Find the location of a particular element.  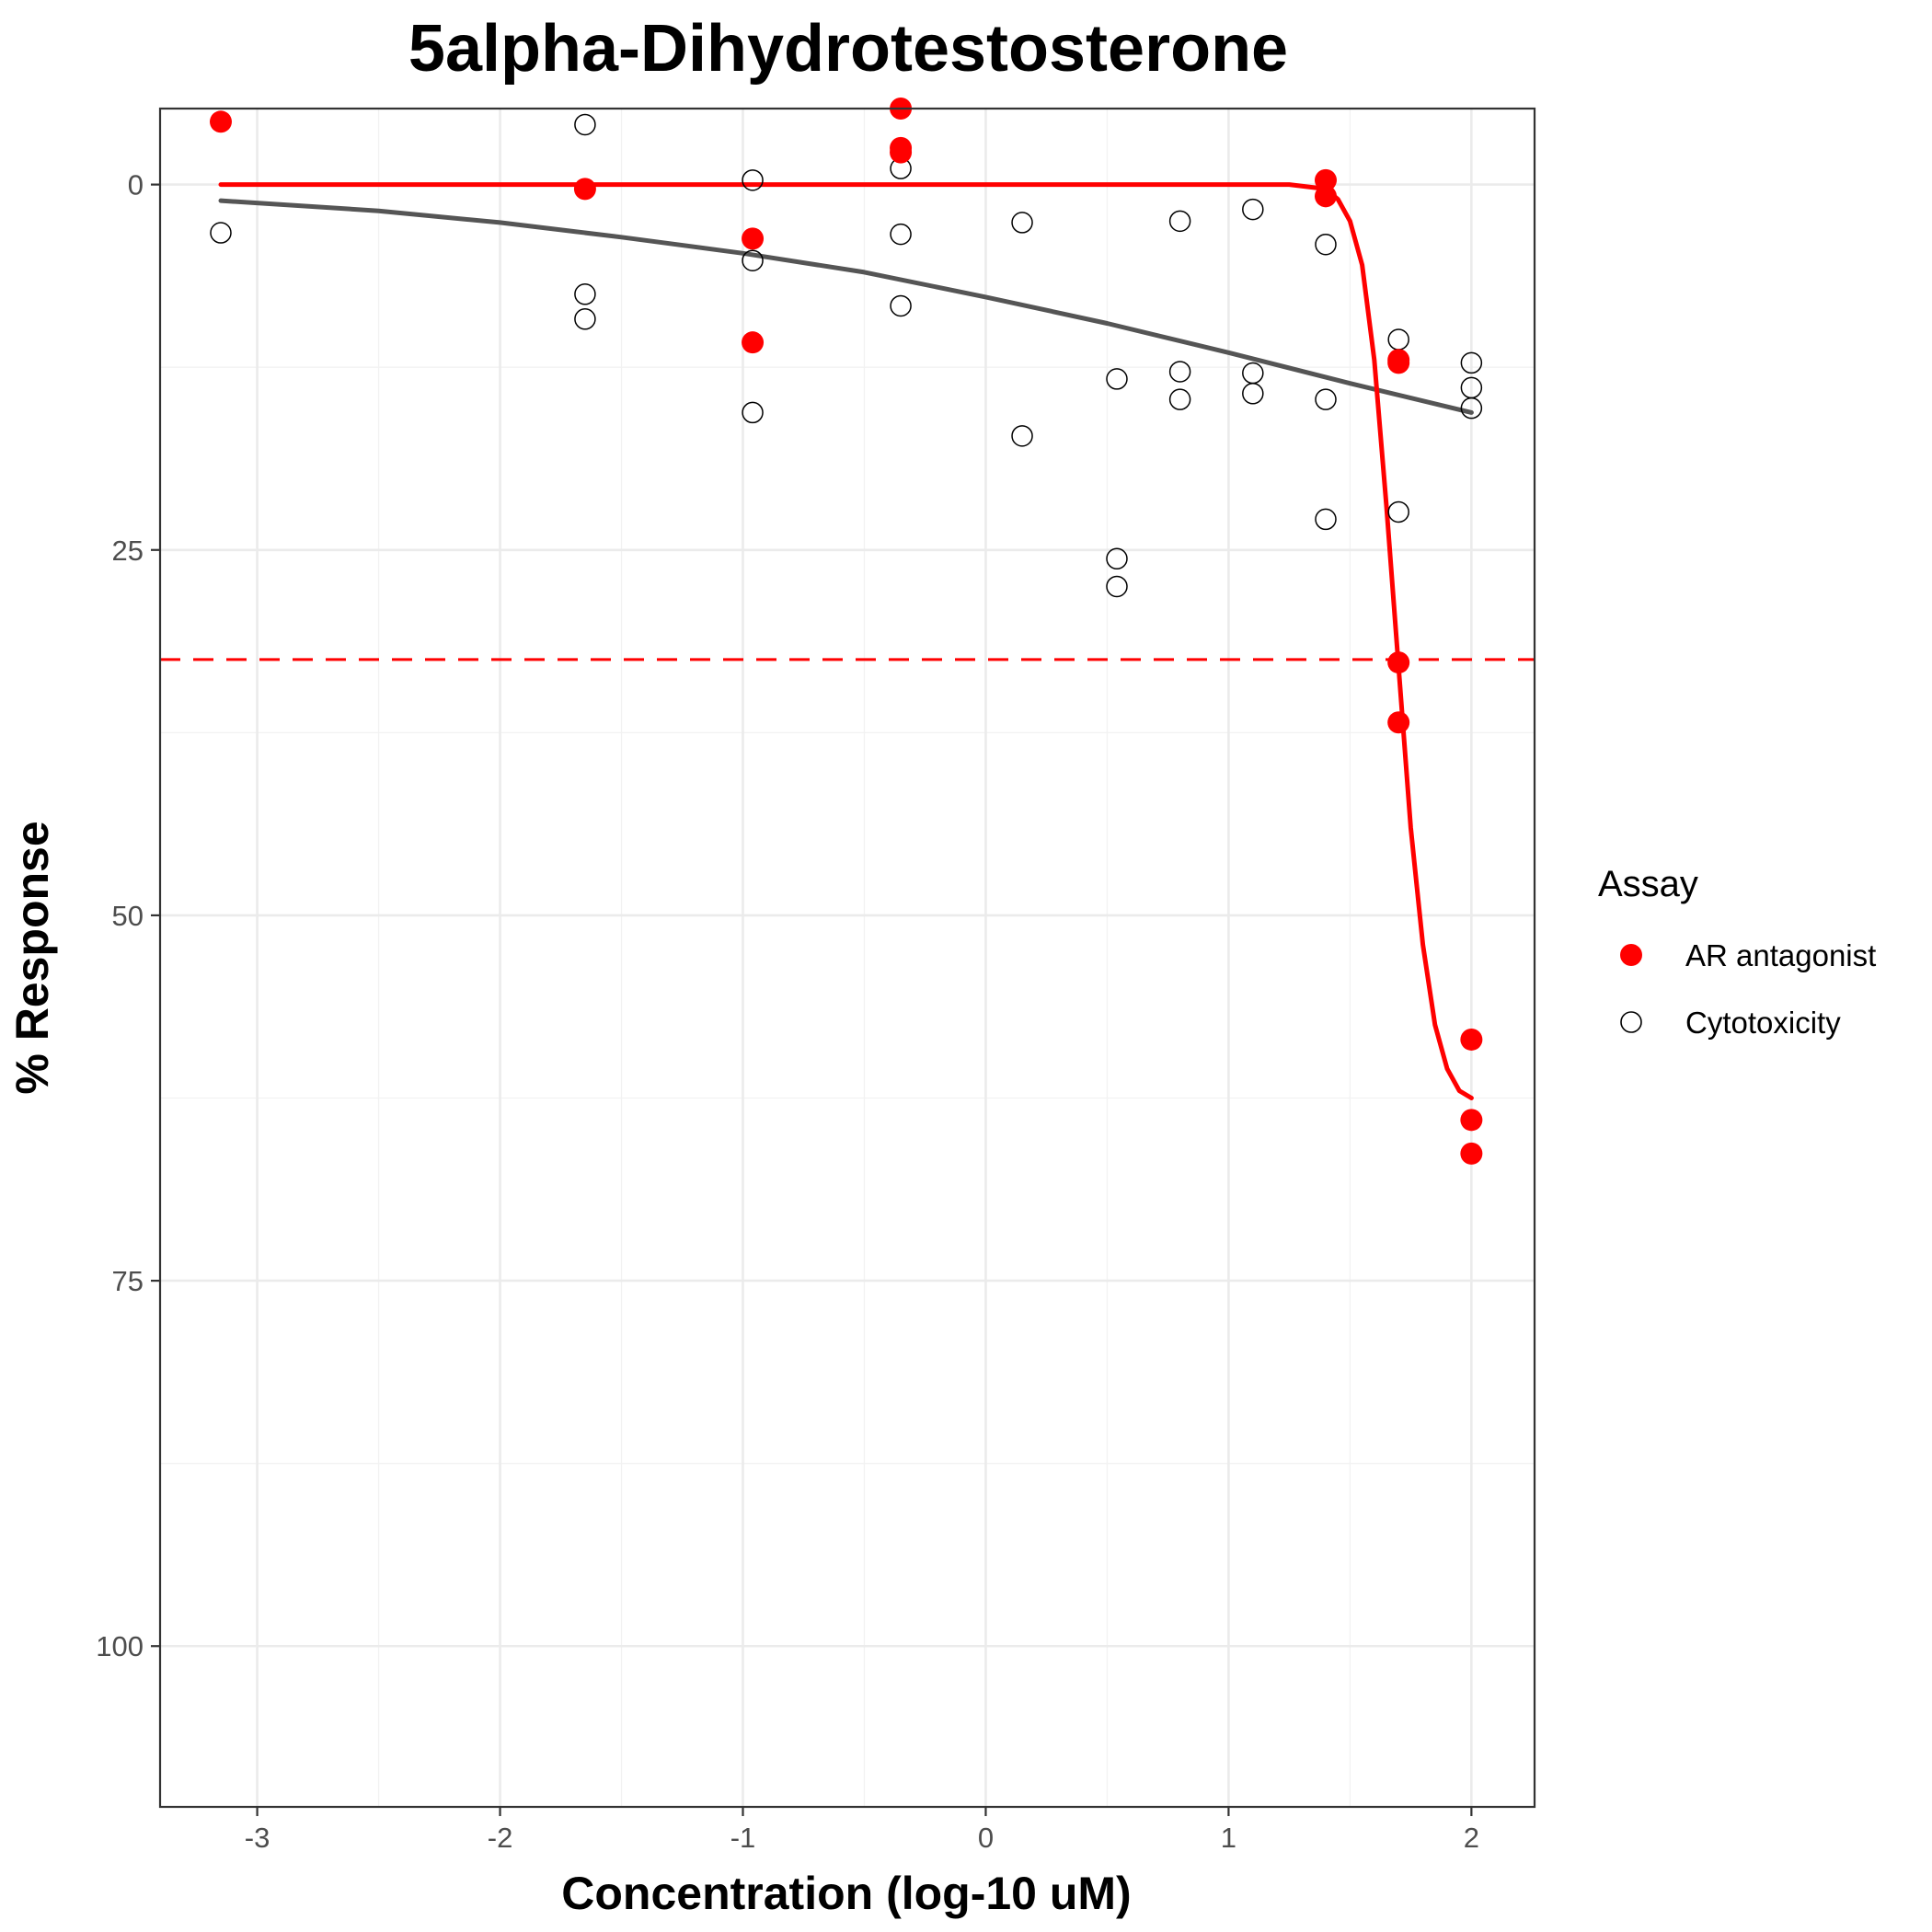

y-tick-label: 75 is located at coordinates (128, 1281).